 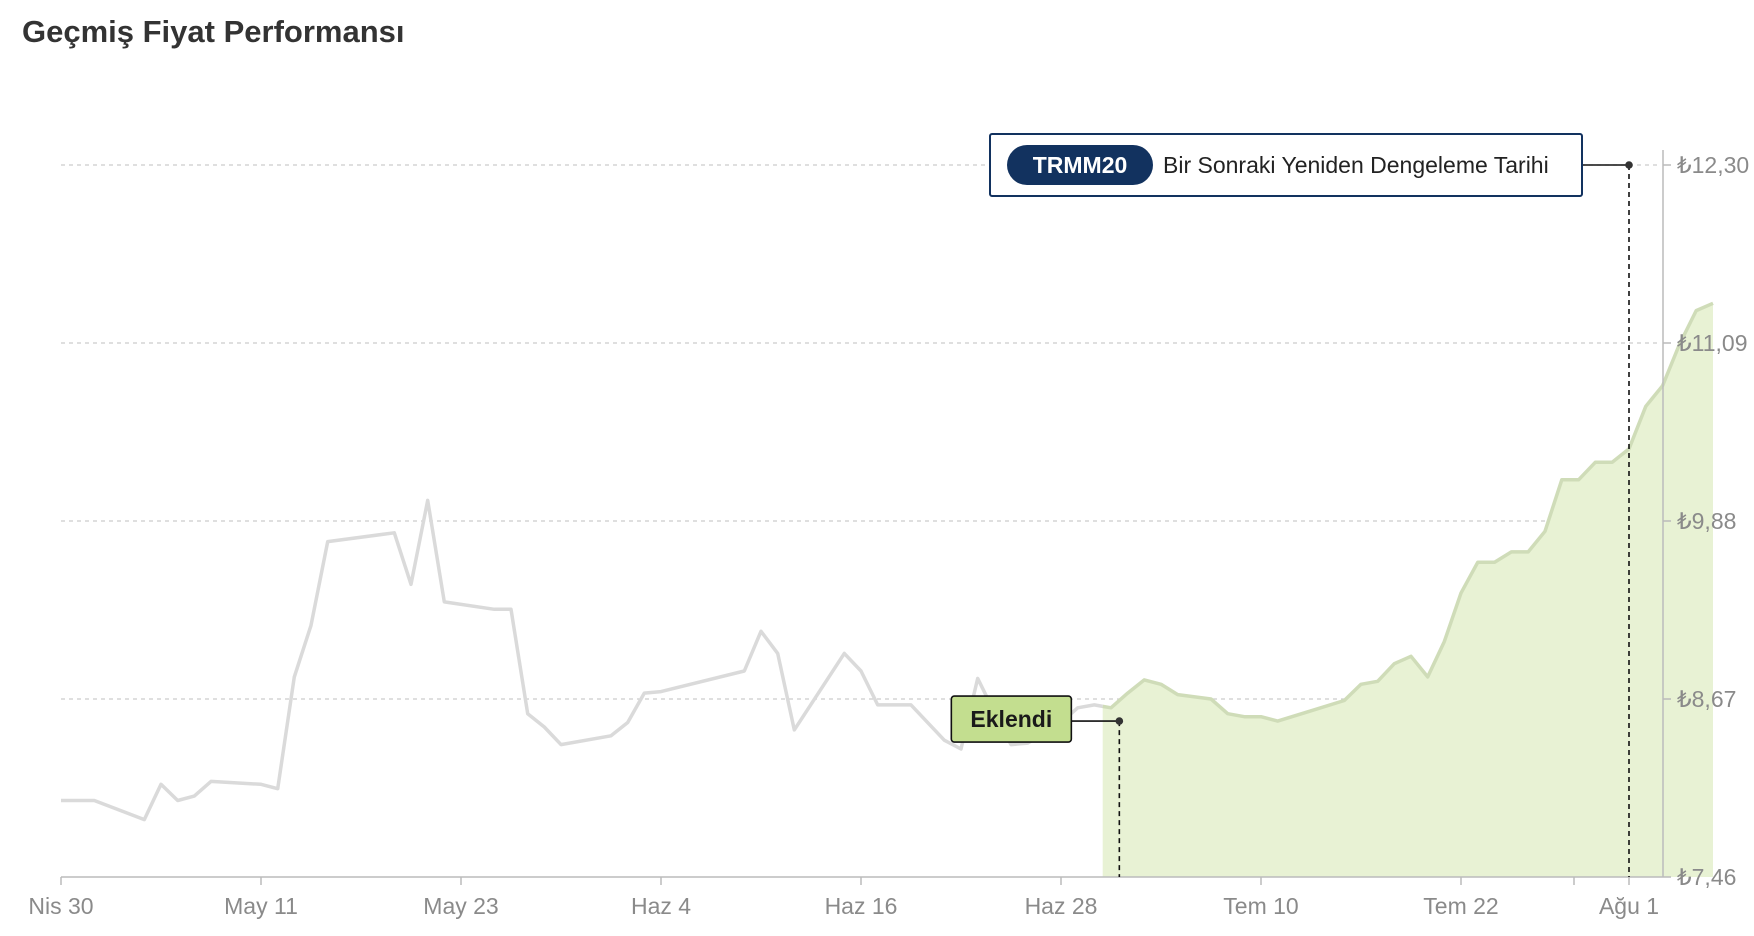 I want to click on x-tick-label: Ağu 1, so click(x=1629, y=906).